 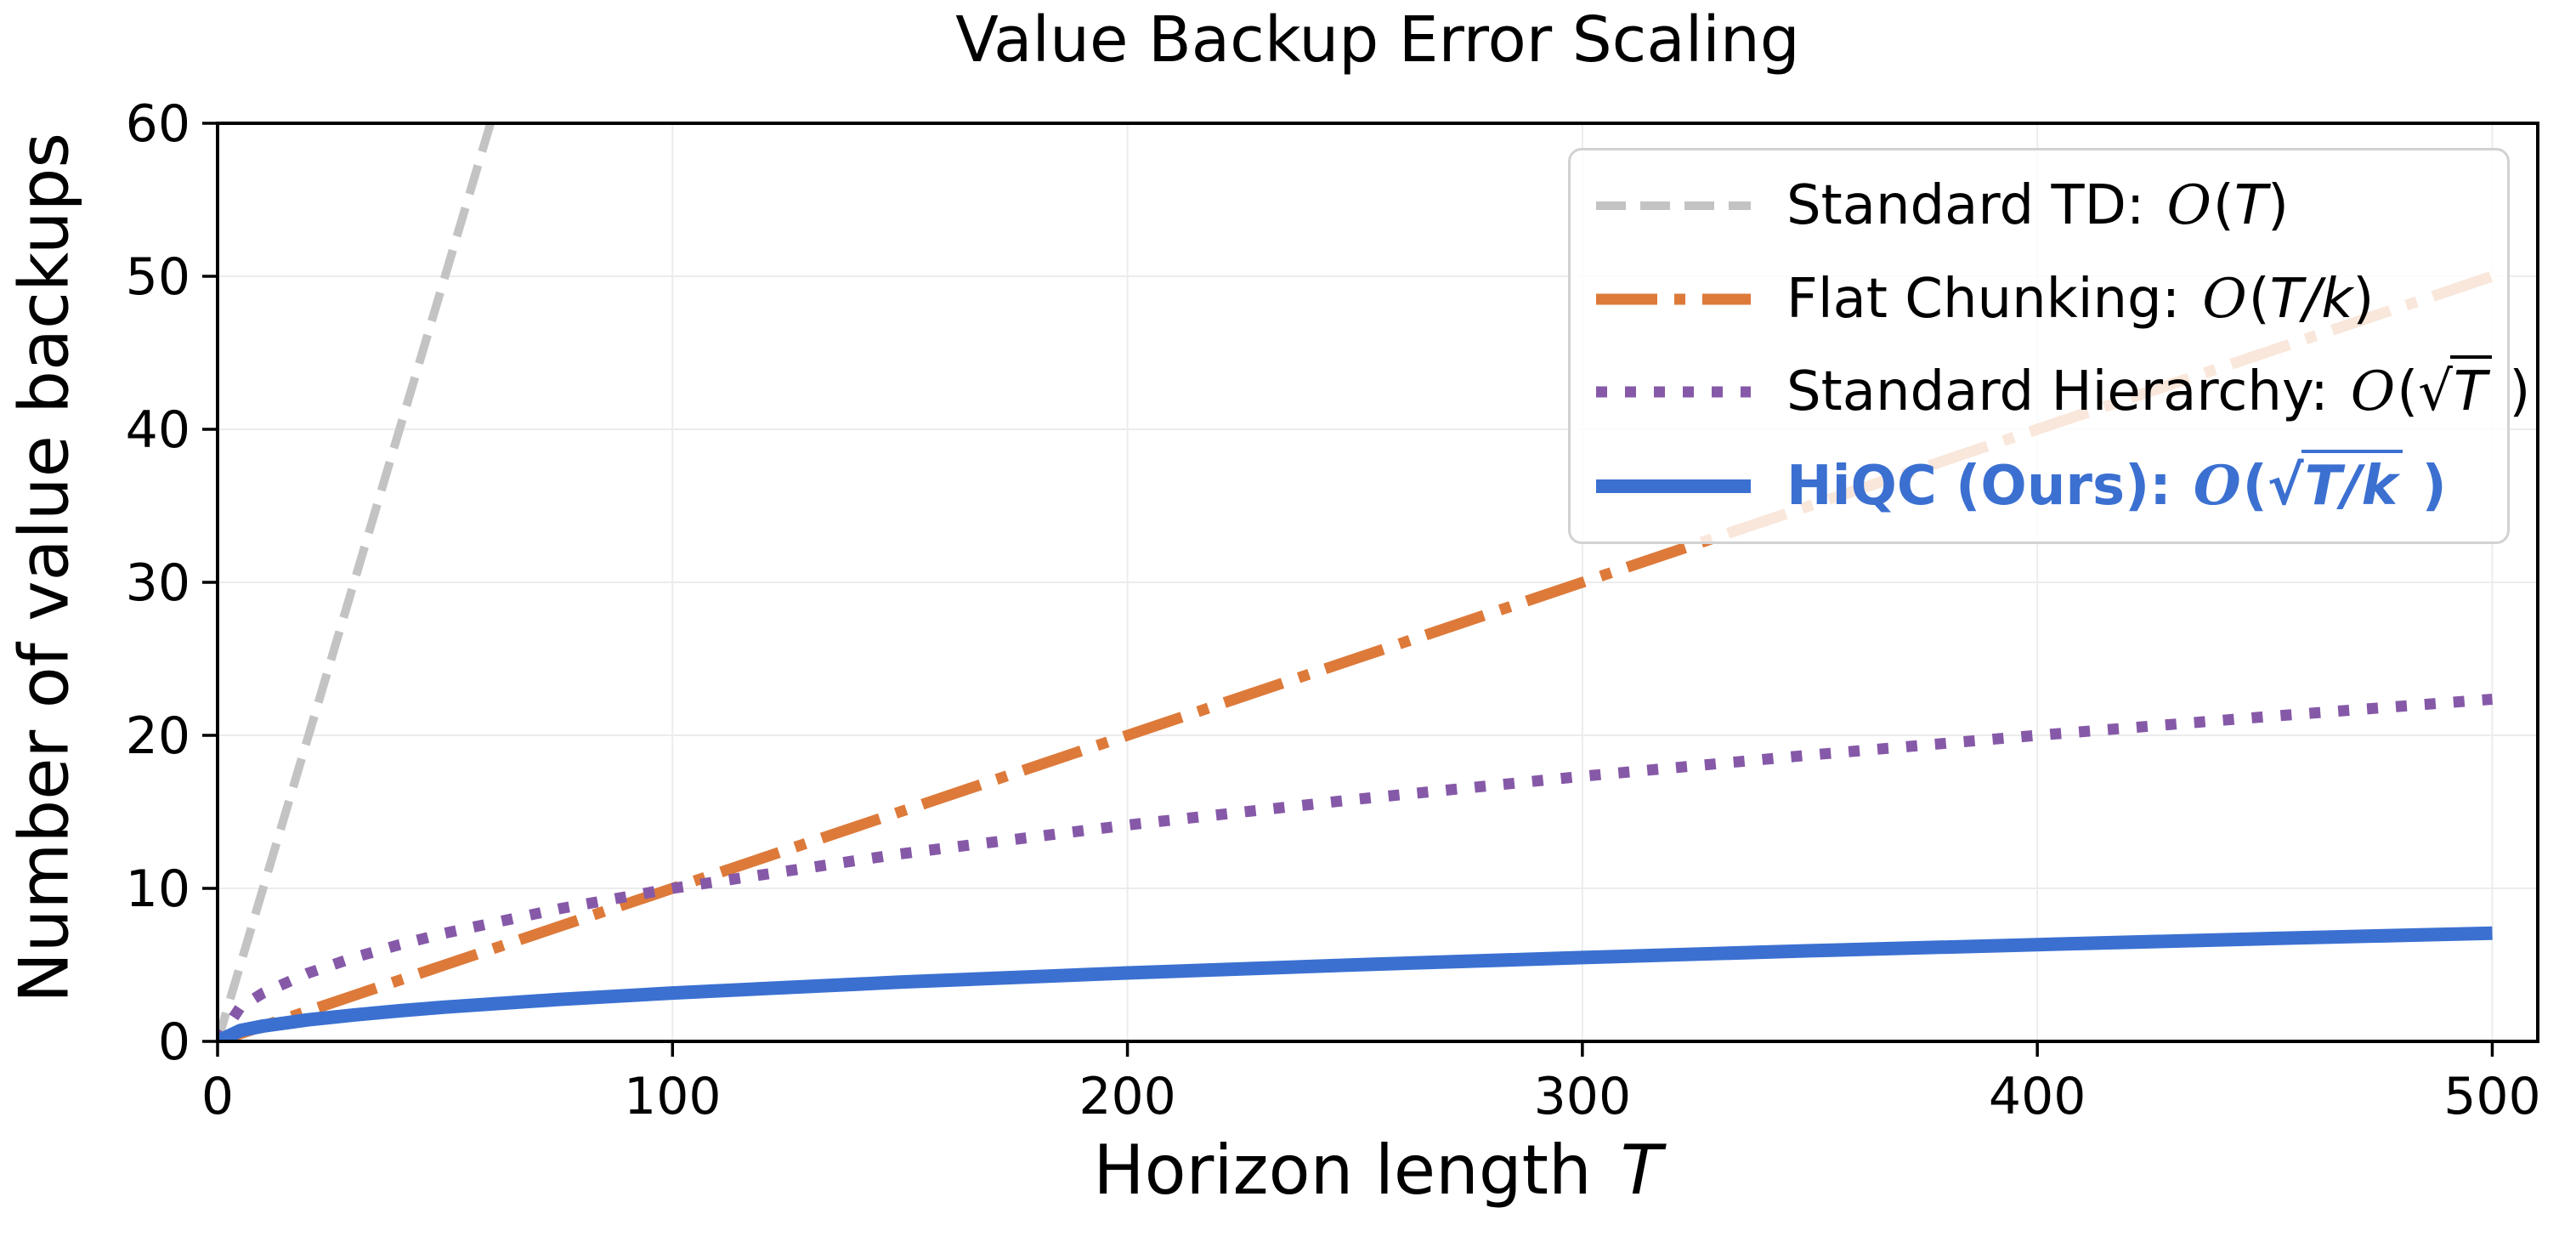 I want to click on x-tick-label-500: 500, so click(x=2492, y=1096).